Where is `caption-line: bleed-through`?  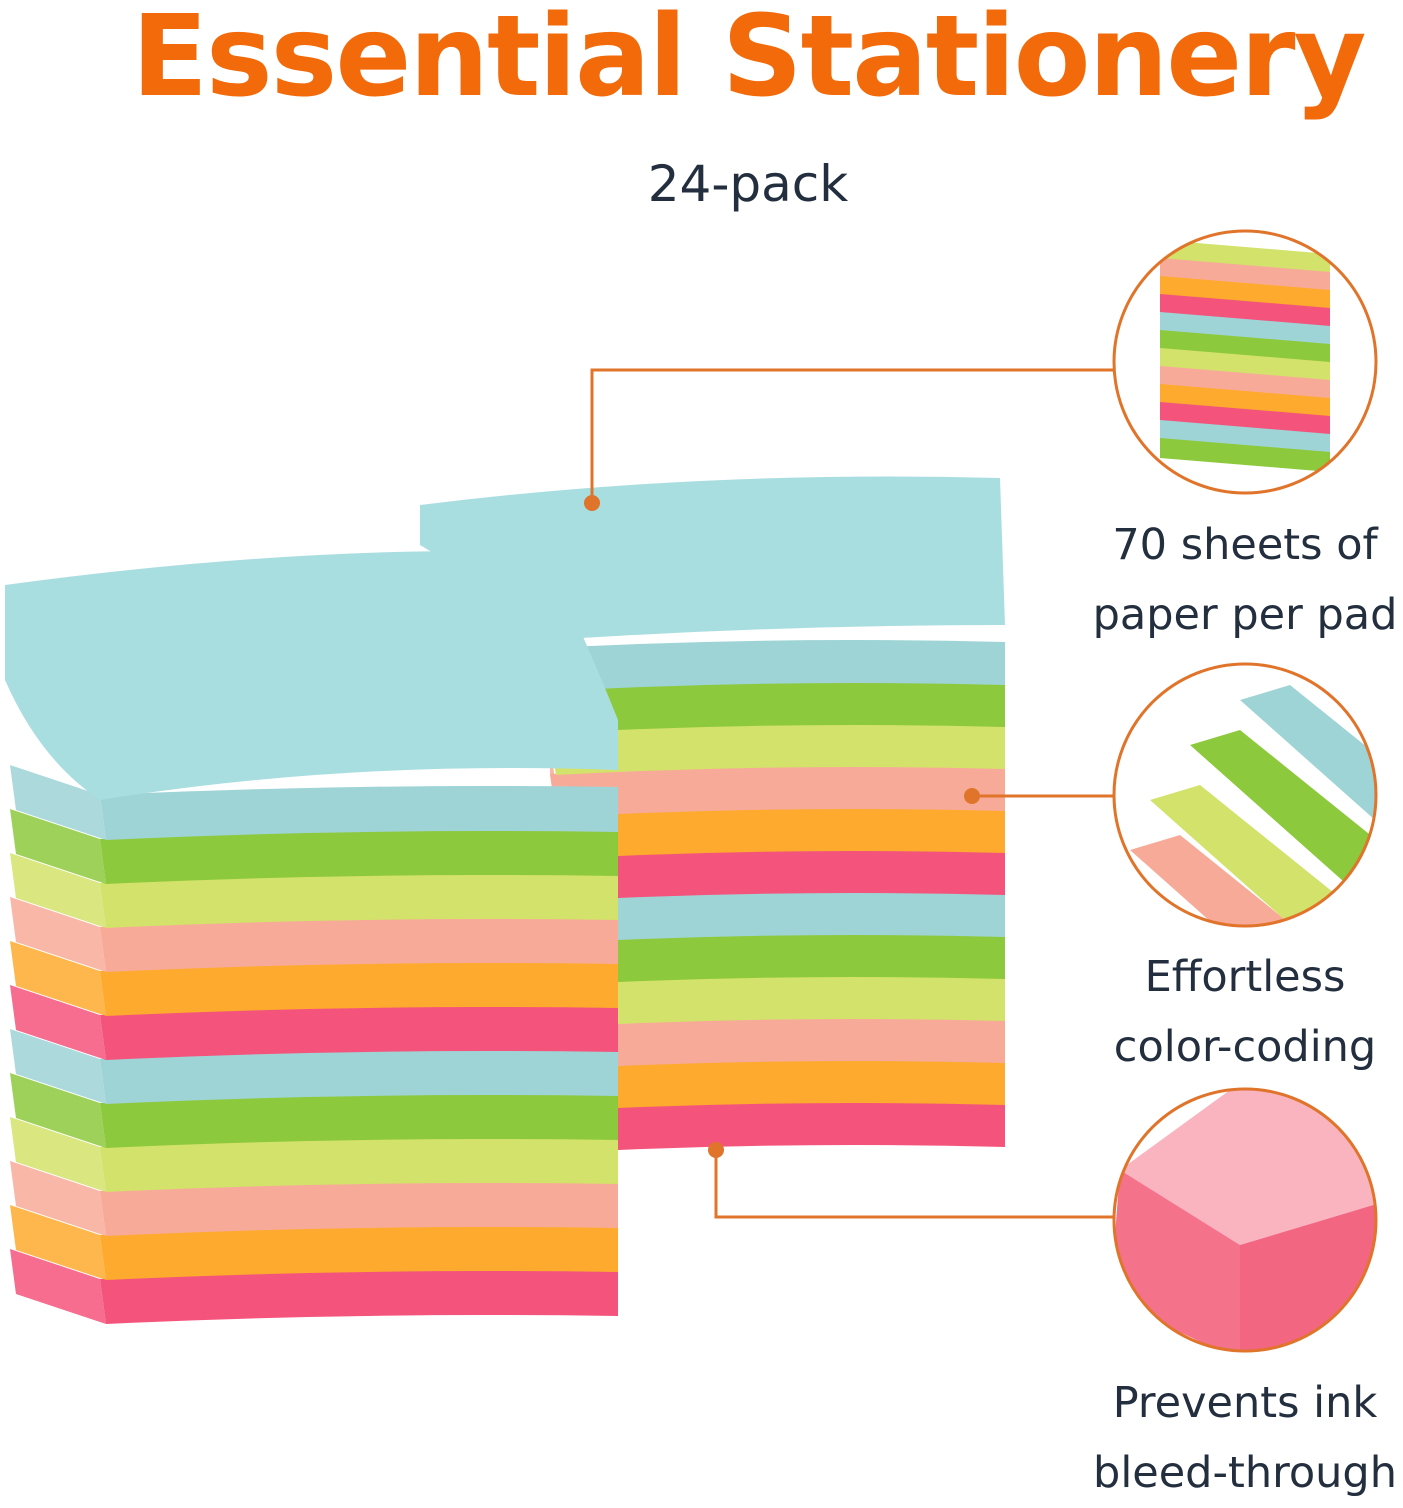
caption-line: bleed-through is located at coordinates (1245, 1473).